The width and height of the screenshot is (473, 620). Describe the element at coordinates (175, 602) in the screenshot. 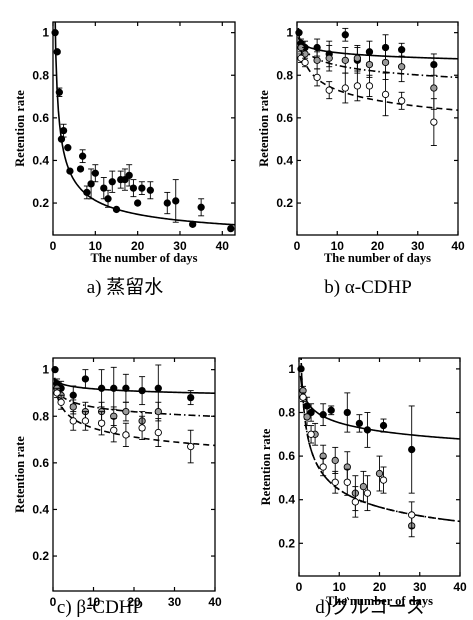

I see `x-tick-label: 30` at that location.